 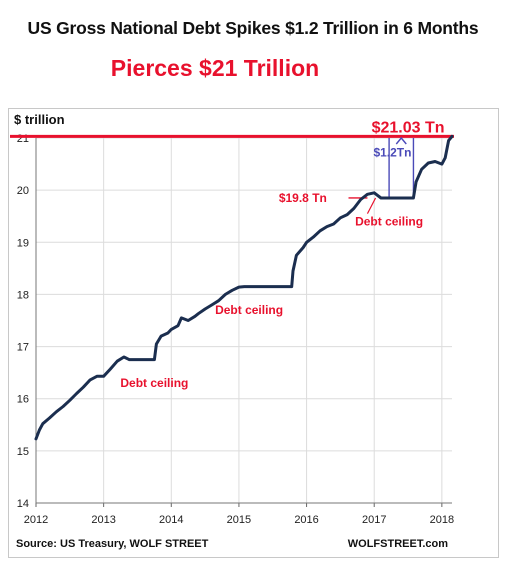 What do you see at coordinates (397, 544) in the screenshot?
I see `brand-note: WOLFSTREET.com` at bounding box center [397, 544].